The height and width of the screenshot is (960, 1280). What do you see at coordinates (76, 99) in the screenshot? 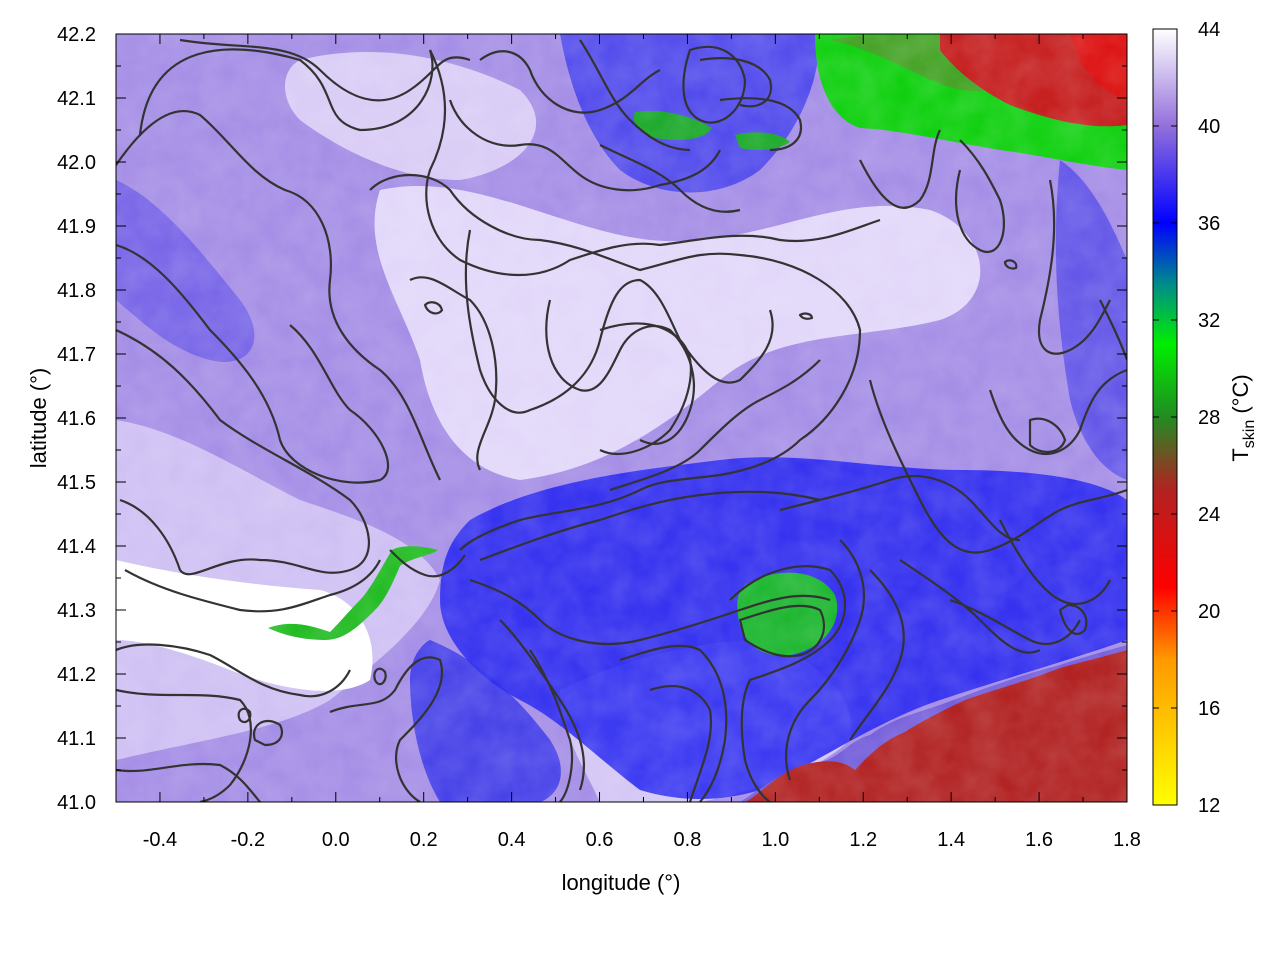
I see `y-tick-label: 42.1` at bounding box center [76, 99].